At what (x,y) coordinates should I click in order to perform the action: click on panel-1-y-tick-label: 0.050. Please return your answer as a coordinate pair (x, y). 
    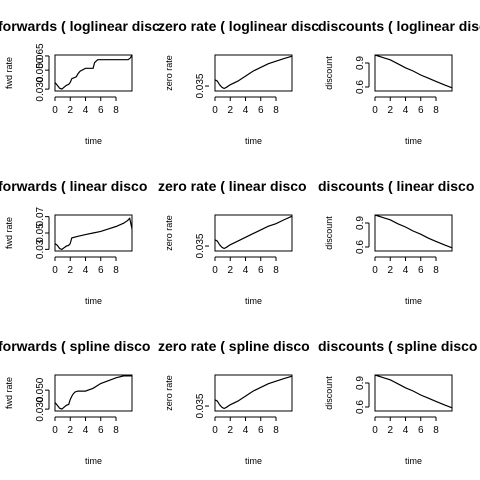
    Looking at the image, I should click on (40, 69).